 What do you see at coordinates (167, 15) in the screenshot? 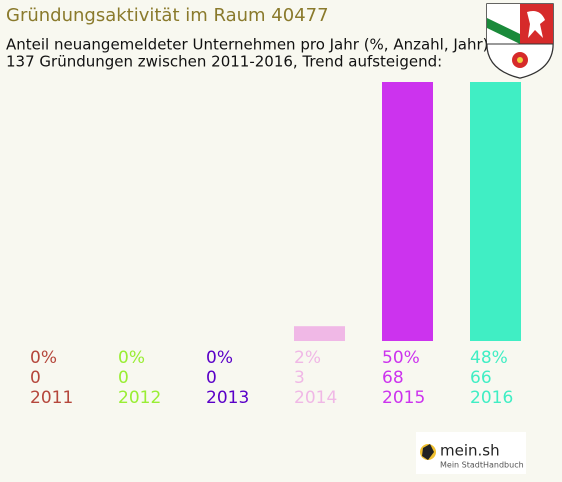
I see `chart-title: Gründungsaktivität im Raum 40477` at bounding box center [167, 15].